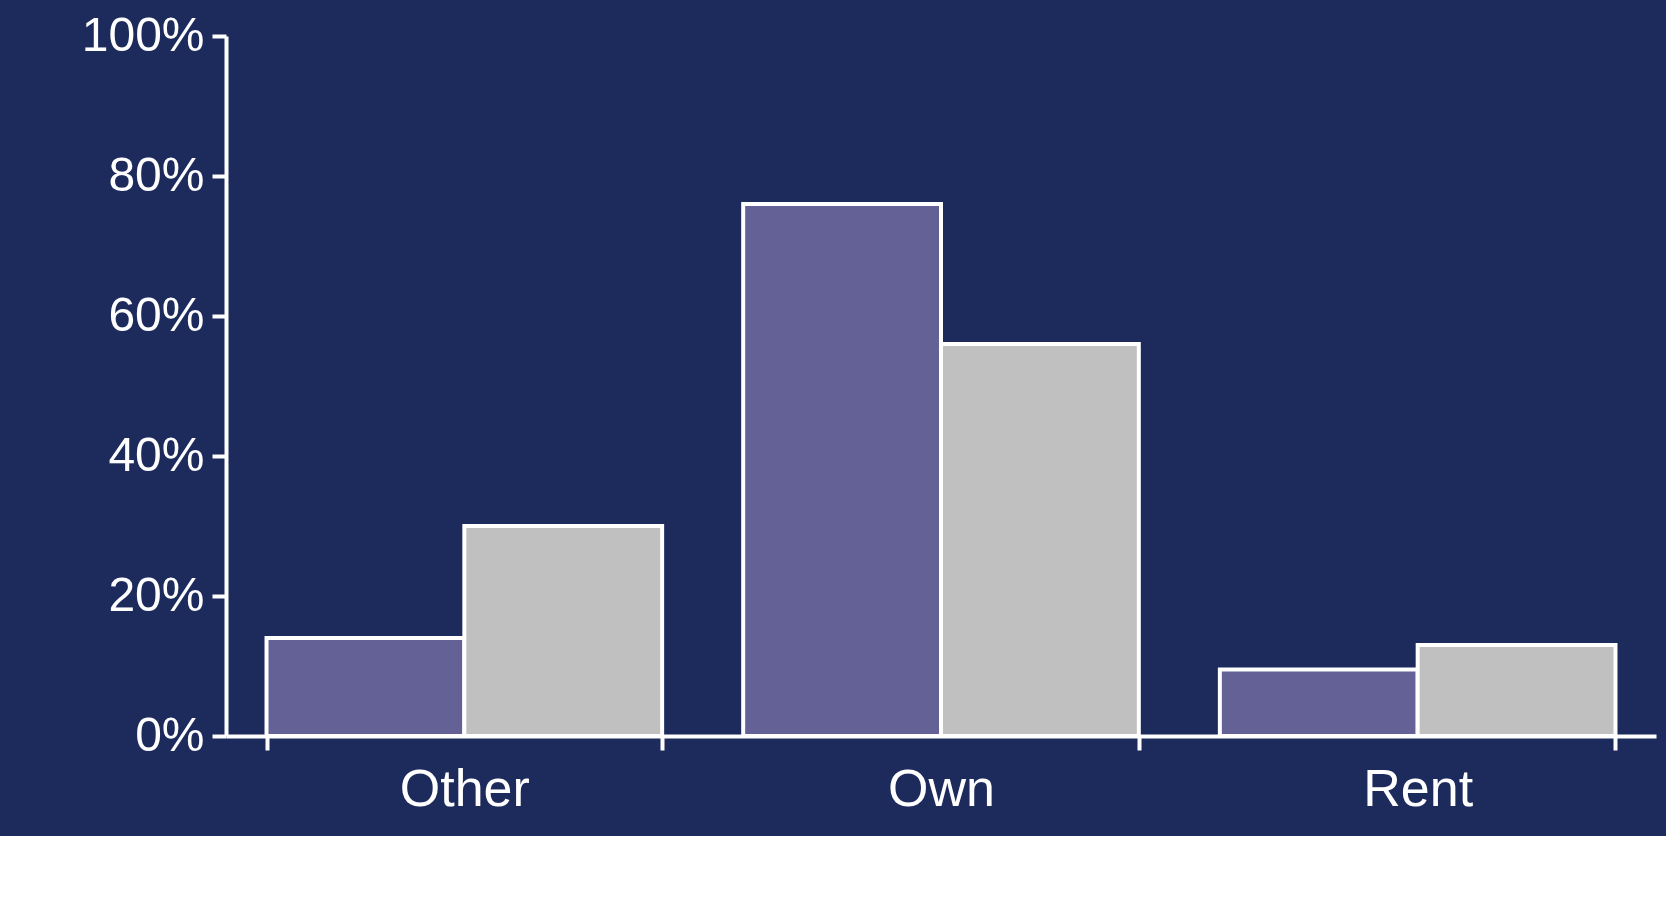 This screenshot has height=902, width=1667. What do you see at coordinates (143, 34) in the screenshot?
I see `y-tick-label: 100%` at bounding box center [143, 34].